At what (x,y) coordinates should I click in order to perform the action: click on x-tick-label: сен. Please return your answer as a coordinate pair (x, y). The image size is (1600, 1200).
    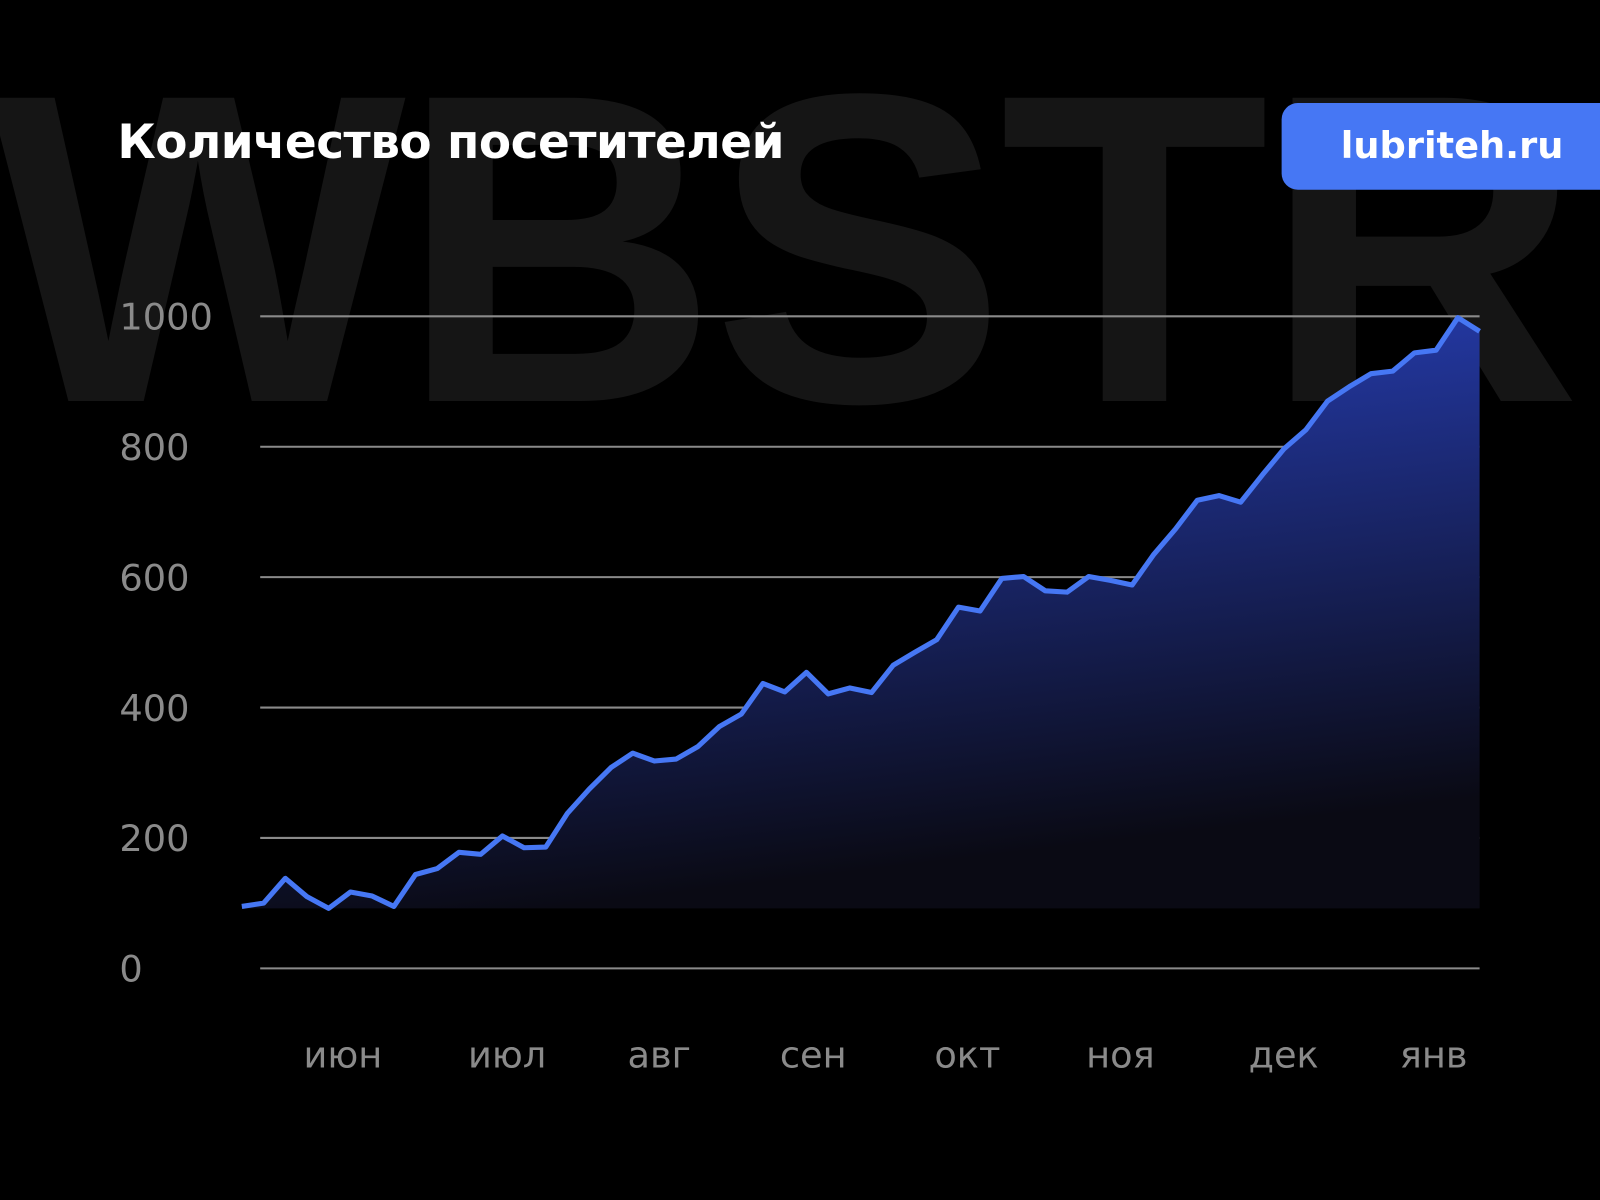
    Looking at the image, I should click on (813, 1054).